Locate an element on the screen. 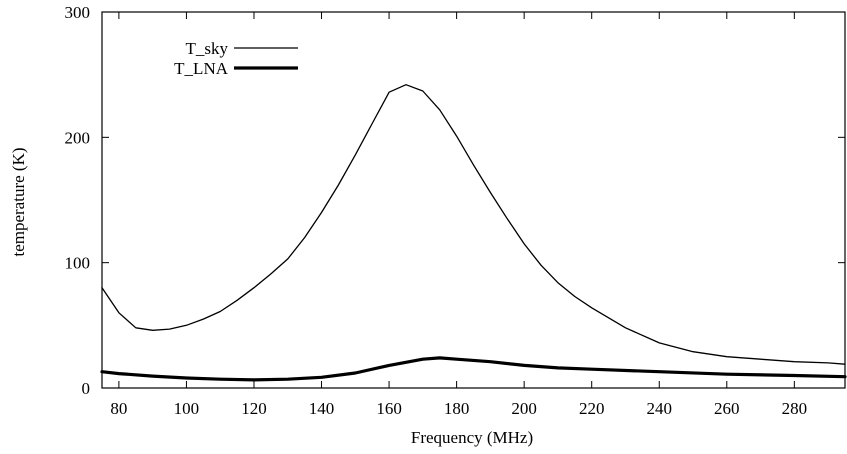 The width and height of the screenshot is (847, 454). x-tick-label: 140 is located at coordinates (322, 408).